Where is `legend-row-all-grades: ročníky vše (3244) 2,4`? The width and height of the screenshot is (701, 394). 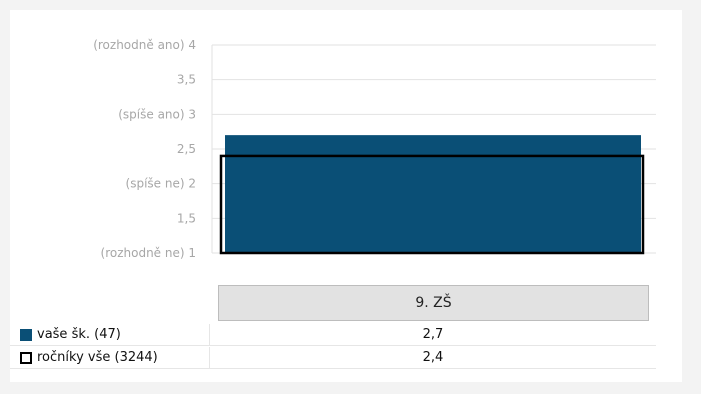
legend-row-all-grades: ročníky vše (3244) 2,4 is located at coordinates (333, 358).